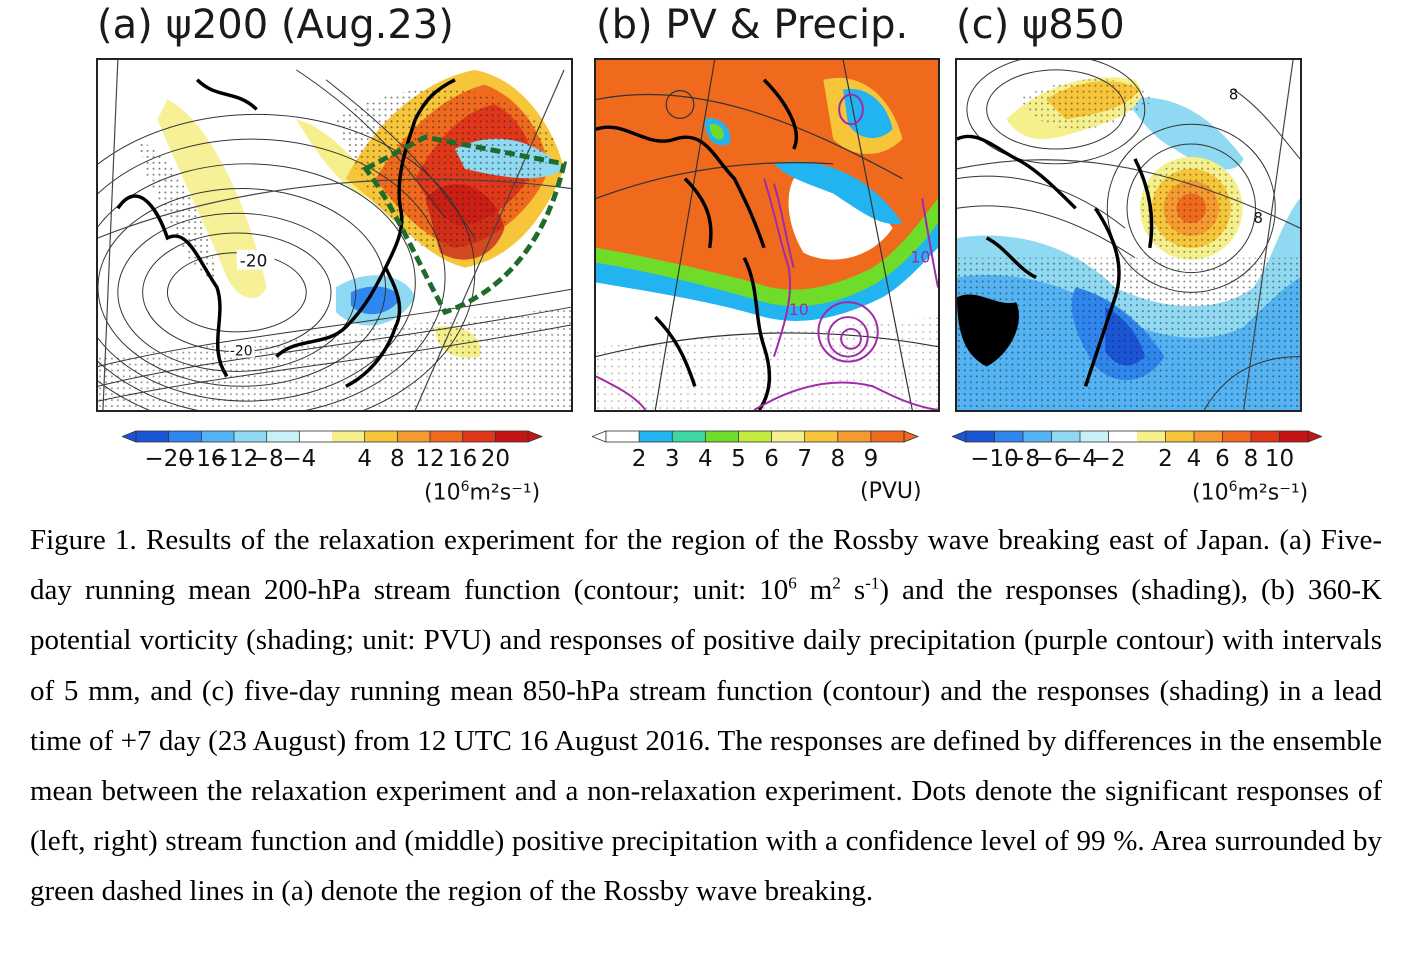 The width and height of the screenshot is (1402, 965). I want to click on colorbar-tick-label: −10, so click(994, 459).